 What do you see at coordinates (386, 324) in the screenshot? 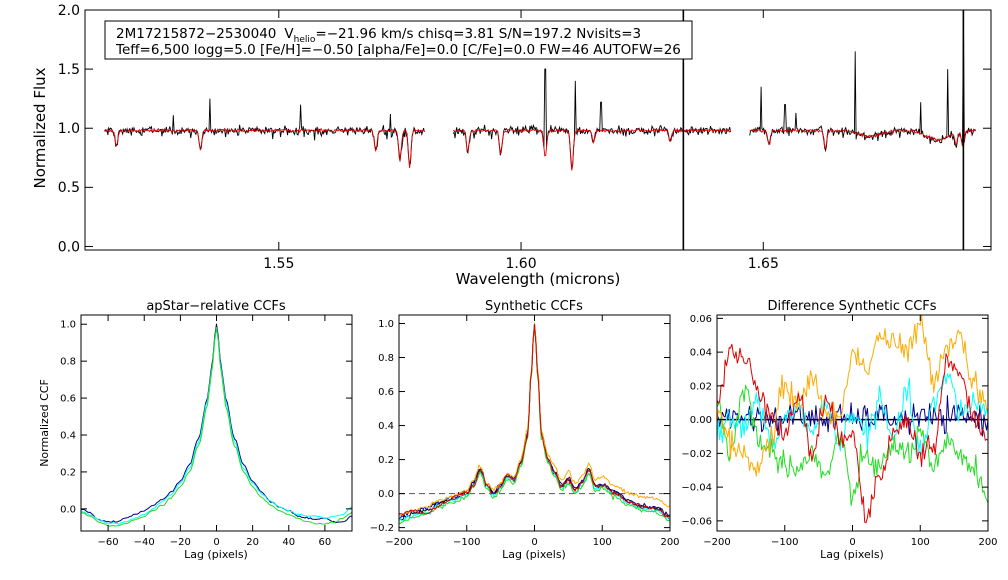
I see `ccf2-ytick-label: 1.0` at bounding box center [386, 324].